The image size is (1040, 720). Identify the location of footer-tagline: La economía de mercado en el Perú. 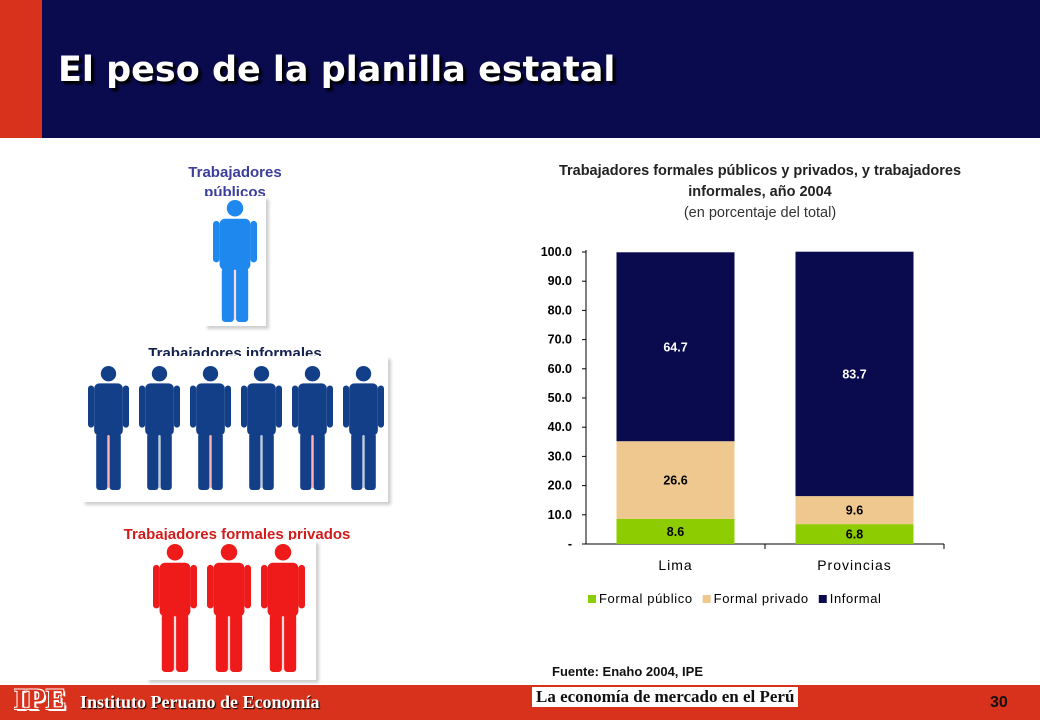
(665, 697).